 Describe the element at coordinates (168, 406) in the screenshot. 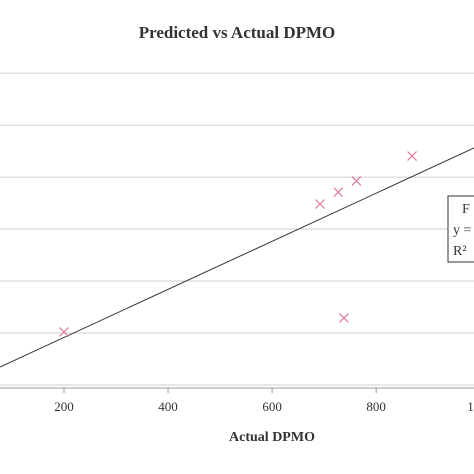

I see `x-tick-label: 400` at that location.